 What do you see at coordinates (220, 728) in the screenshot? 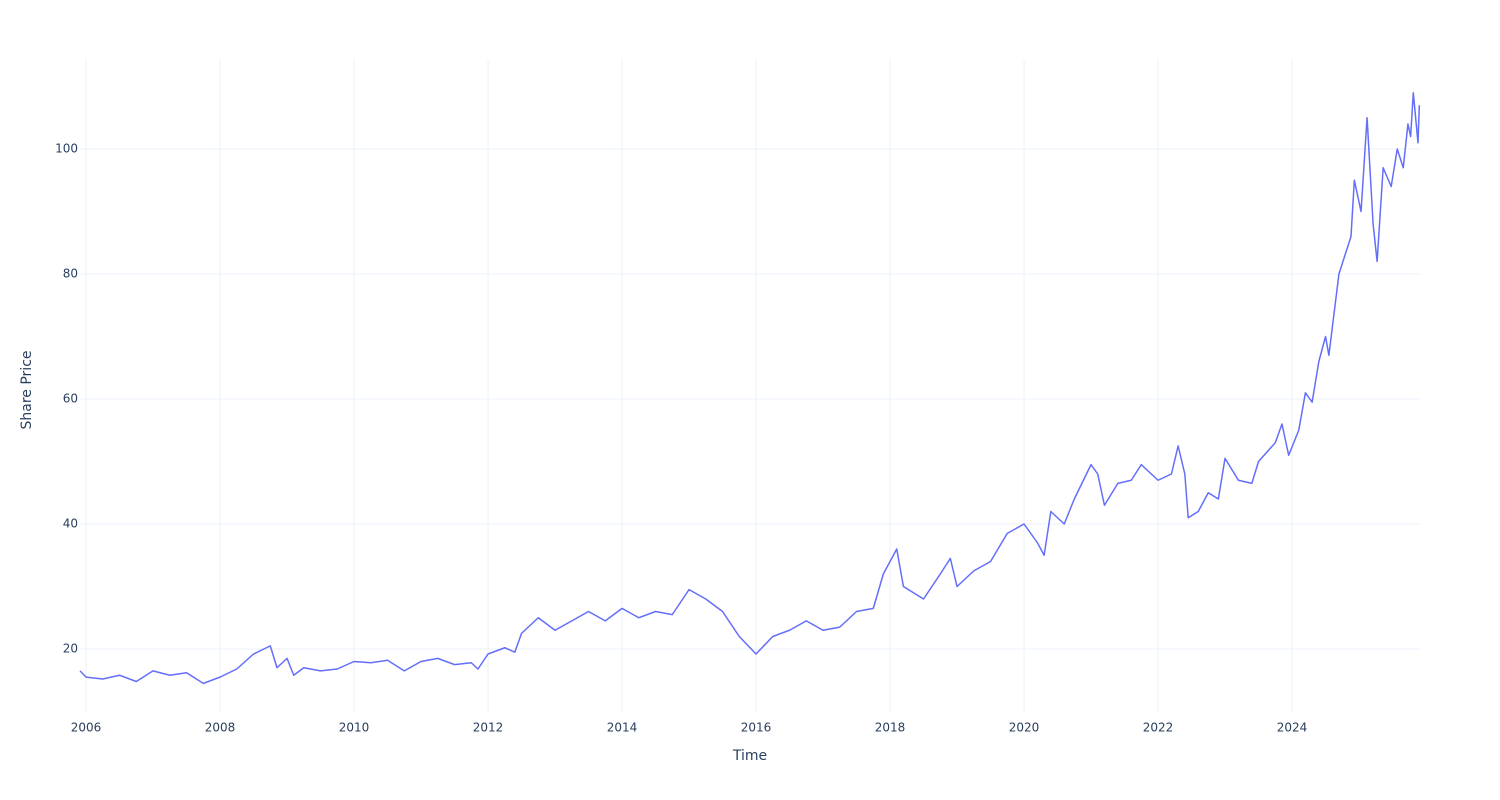
I see `x-tick-label: 2008` at bounding box center [220, 728].